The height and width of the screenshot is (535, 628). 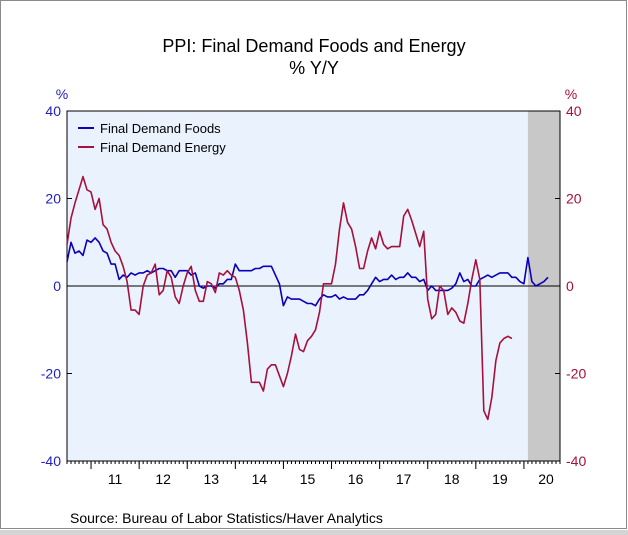 What do you see at coordinates (163, 479) in the screenshot?
I see `x-tick-label: 12` at bounding box center [163, 479].